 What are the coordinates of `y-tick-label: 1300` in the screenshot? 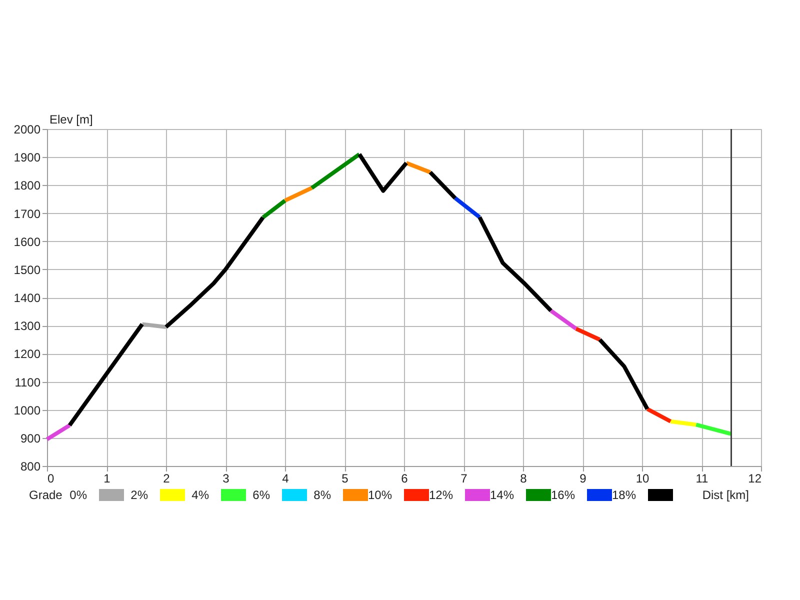 It's located at (27, 326).